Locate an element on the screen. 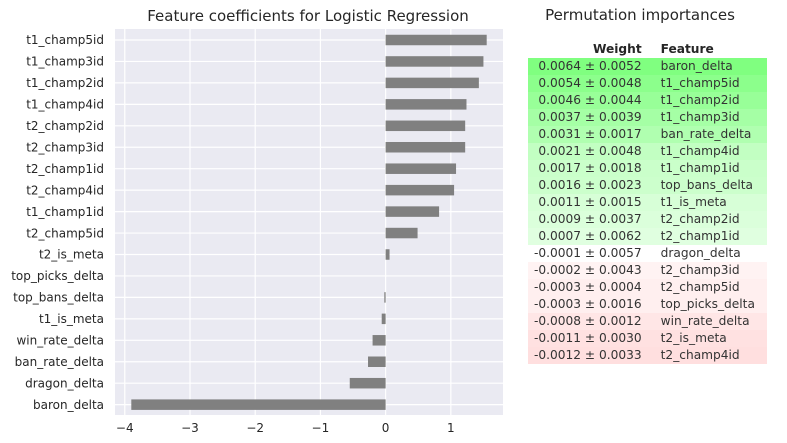 This screenshot has width=787, height=443. table-row: 0.0017 ± 0.0018 t1_champ1id is located at coordinates (647, 168).